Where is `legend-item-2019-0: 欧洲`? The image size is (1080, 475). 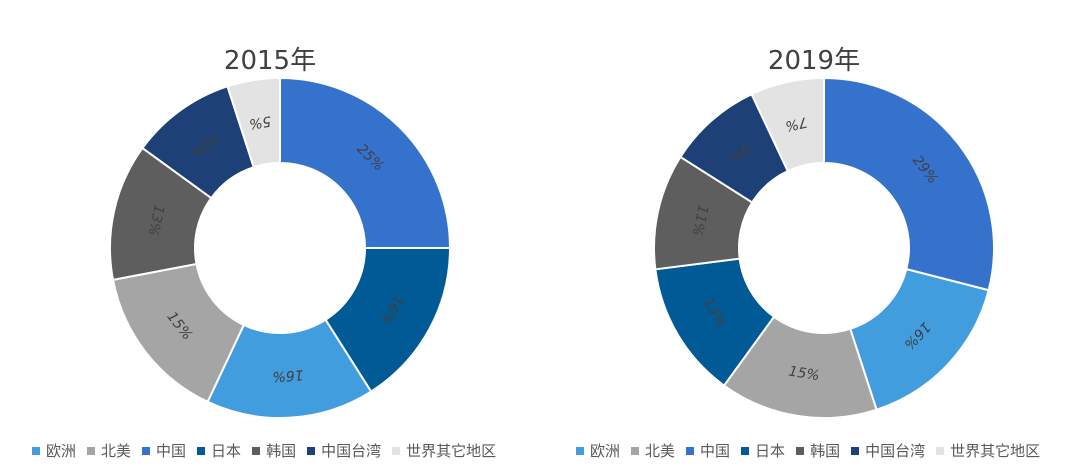
legend-item-2019-0: 欧洲 is located at coordinates (598, 450).